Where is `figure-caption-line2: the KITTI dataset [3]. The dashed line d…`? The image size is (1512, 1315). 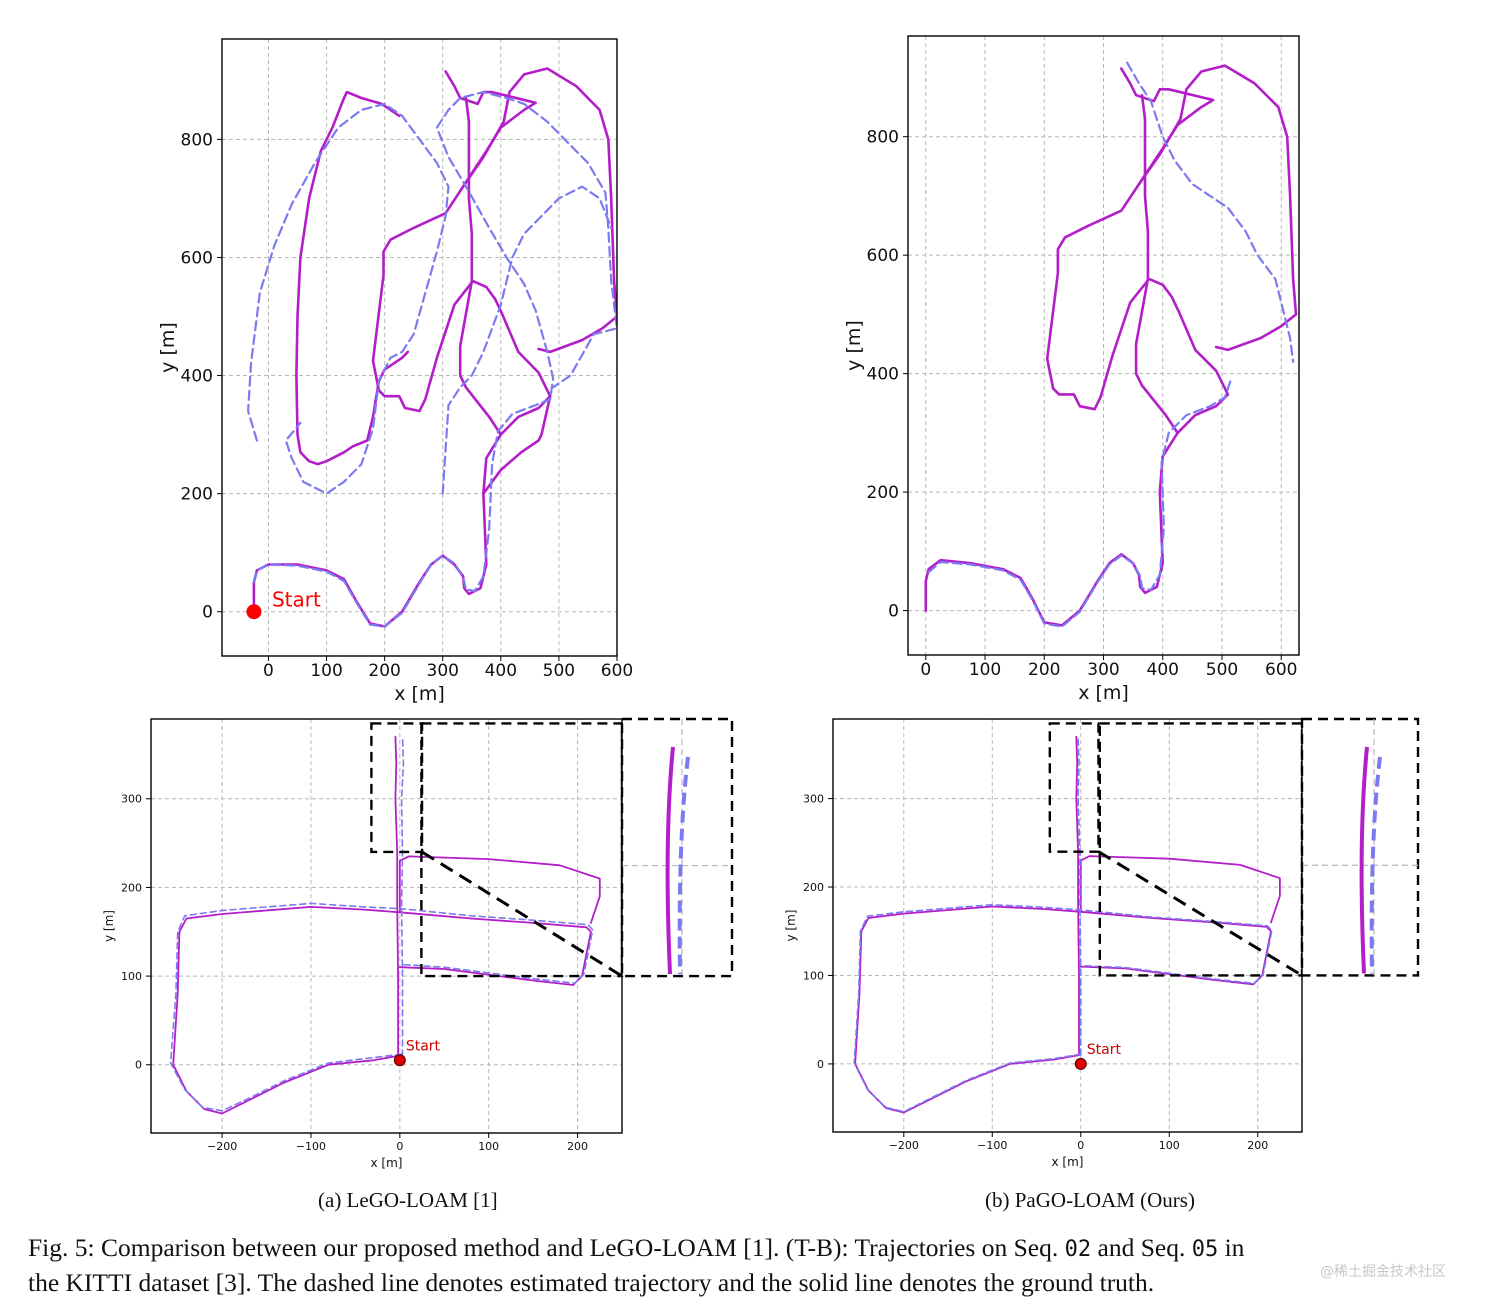
figure-caption-line2: the KITTI dataset [3]. The dashed line d… is located at coordinates (591, 1282).